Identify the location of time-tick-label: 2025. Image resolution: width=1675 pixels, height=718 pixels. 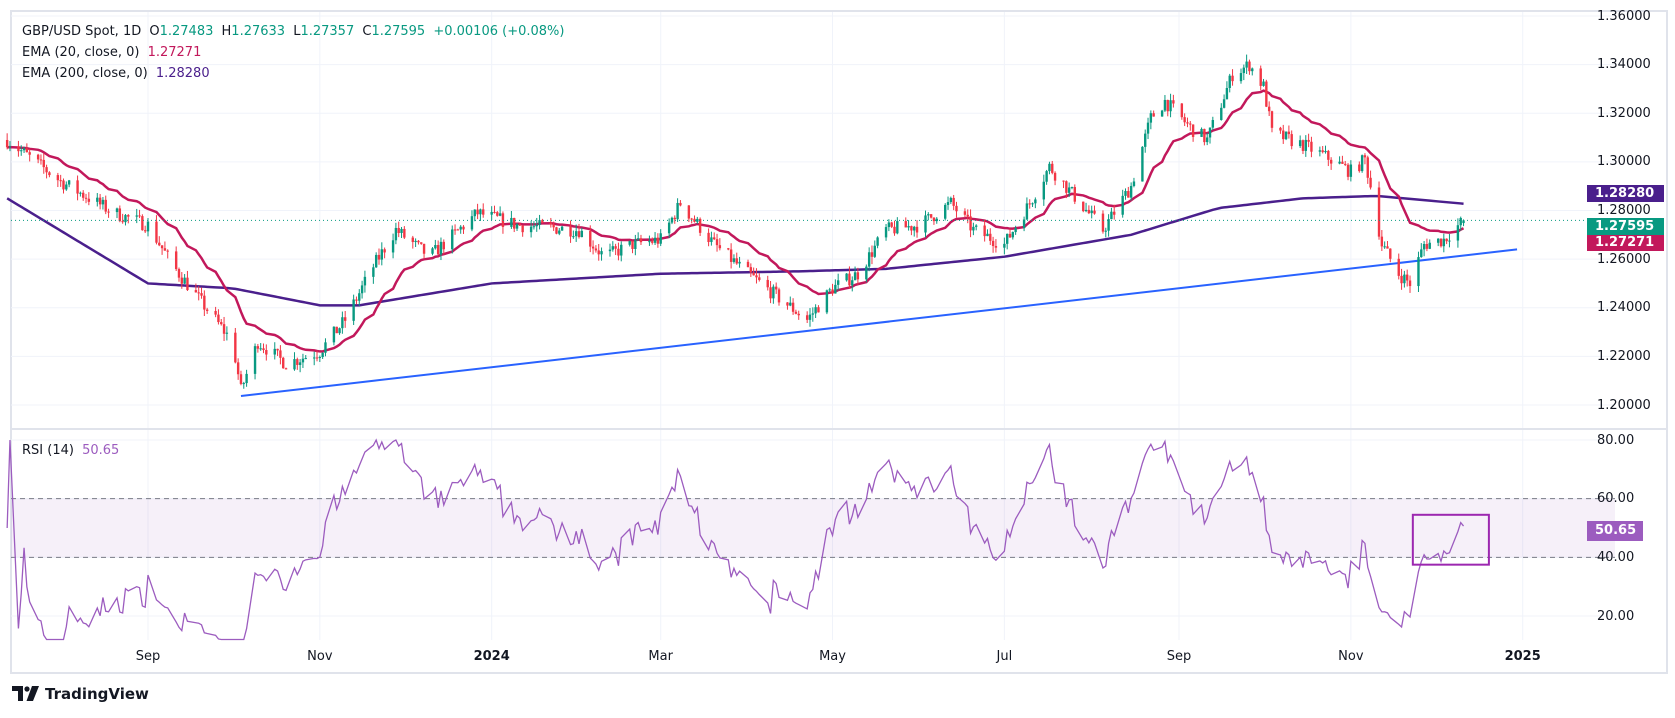
(1522, 656).